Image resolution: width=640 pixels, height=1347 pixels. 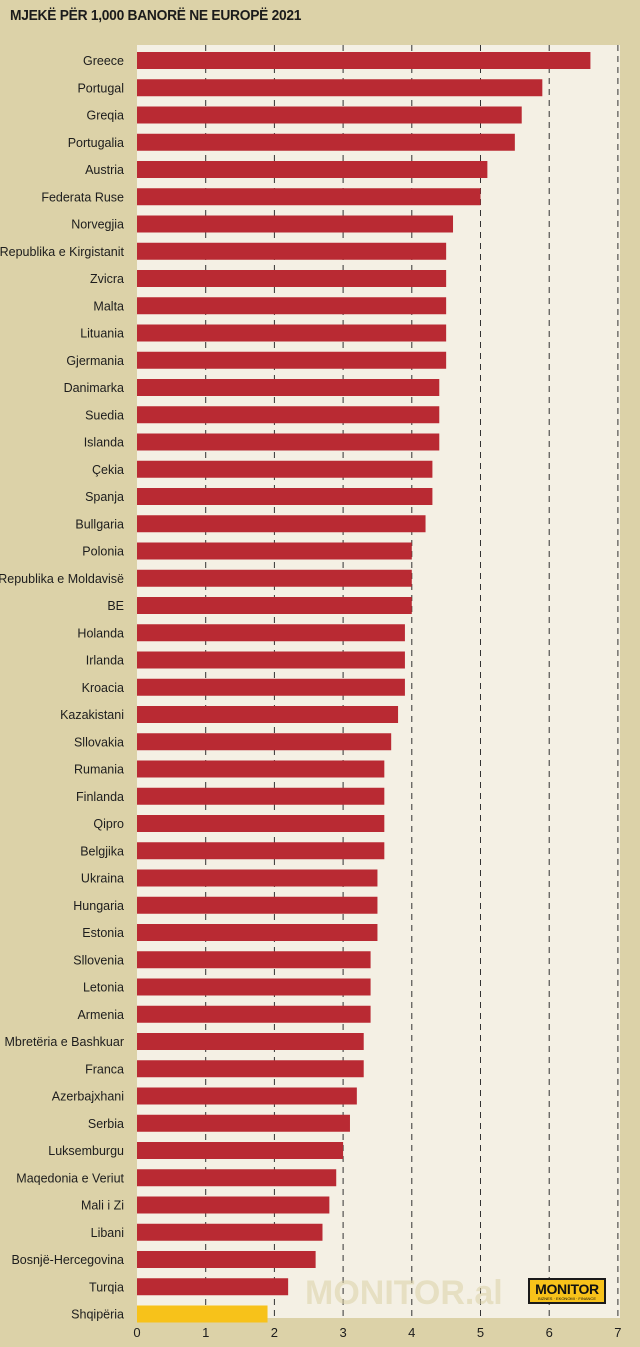 What do you see at coordinates (102, 879) in the screenshot?
I see `category-label: Ukraina` at bounding box center [102, 879].